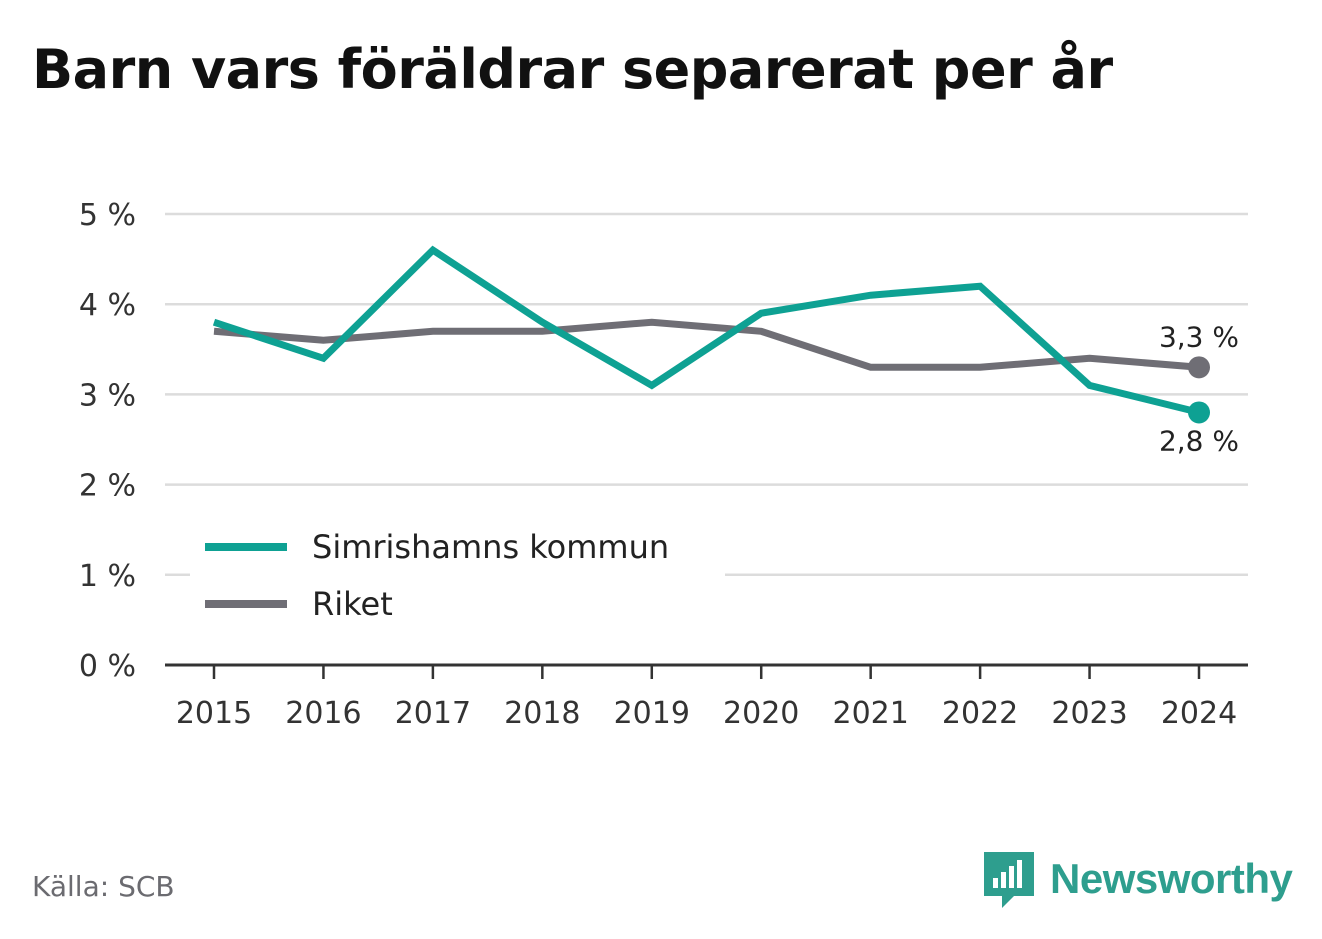  I want to click on x-tick-label: 2020, so click(761, 713).